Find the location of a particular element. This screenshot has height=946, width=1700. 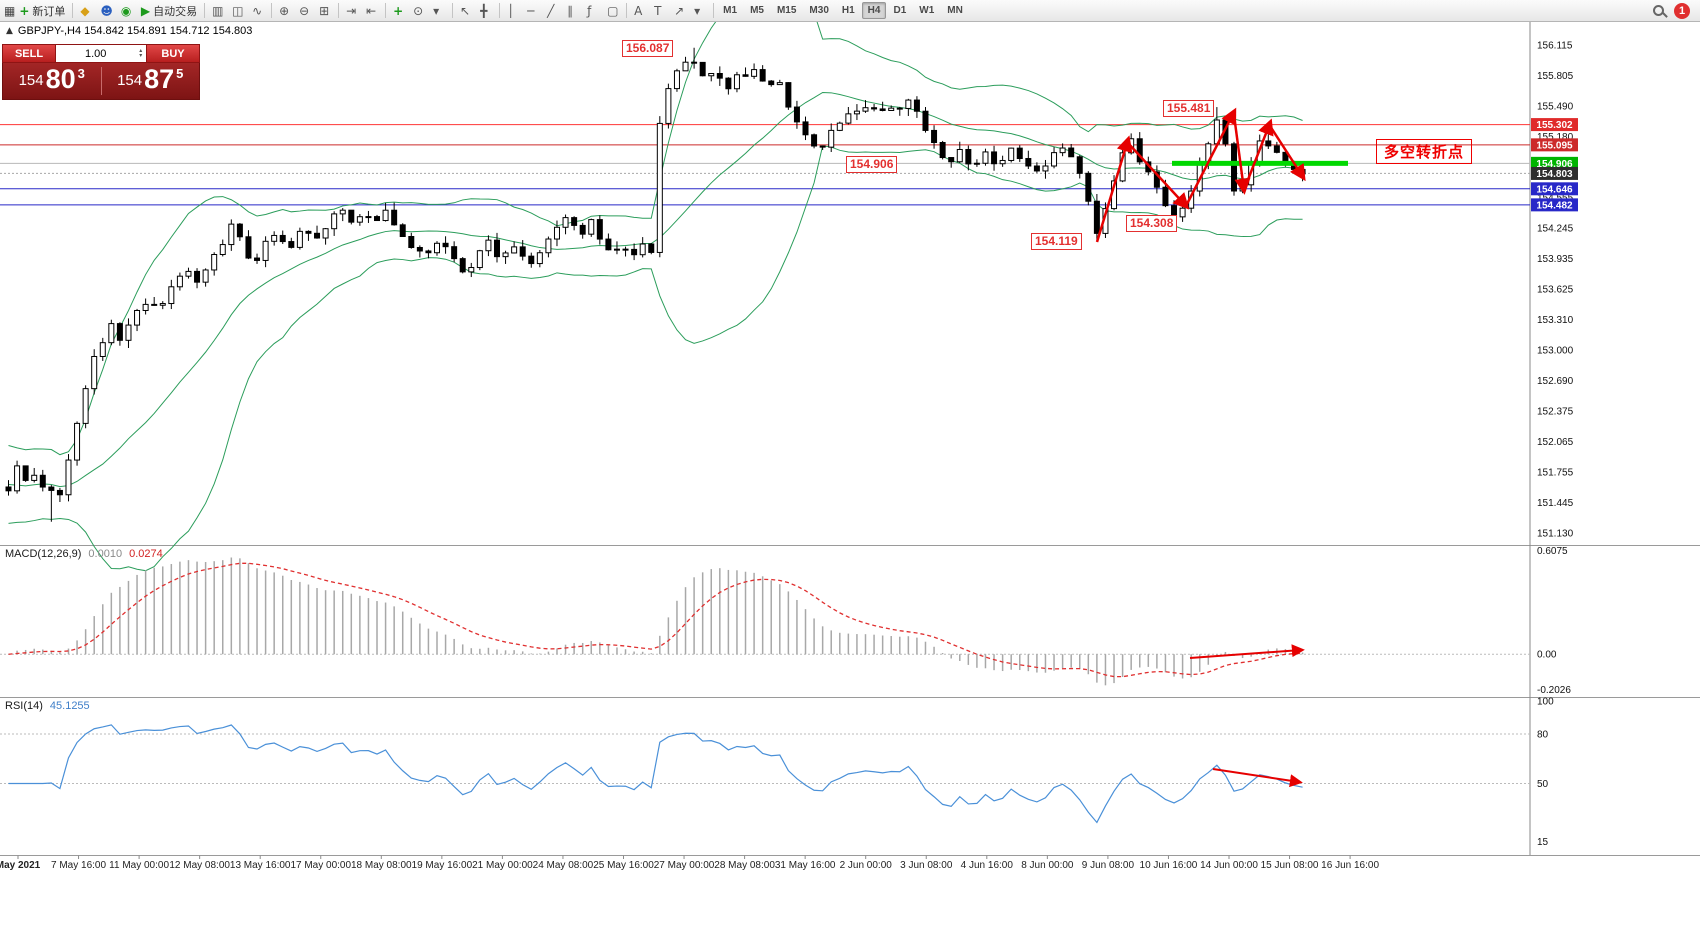

vertical-line-button: │ is located at coordinates (513, 10).